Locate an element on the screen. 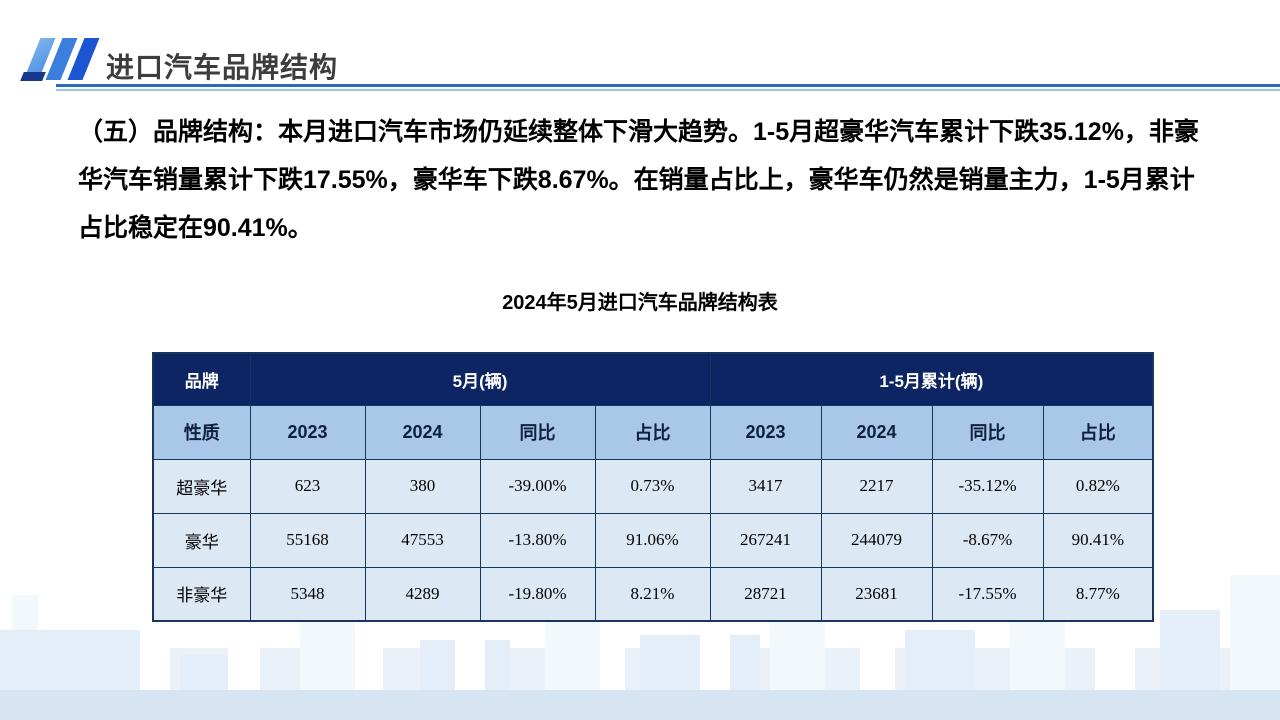  table-cell: 0.73% is located at coordinates (652, 486).